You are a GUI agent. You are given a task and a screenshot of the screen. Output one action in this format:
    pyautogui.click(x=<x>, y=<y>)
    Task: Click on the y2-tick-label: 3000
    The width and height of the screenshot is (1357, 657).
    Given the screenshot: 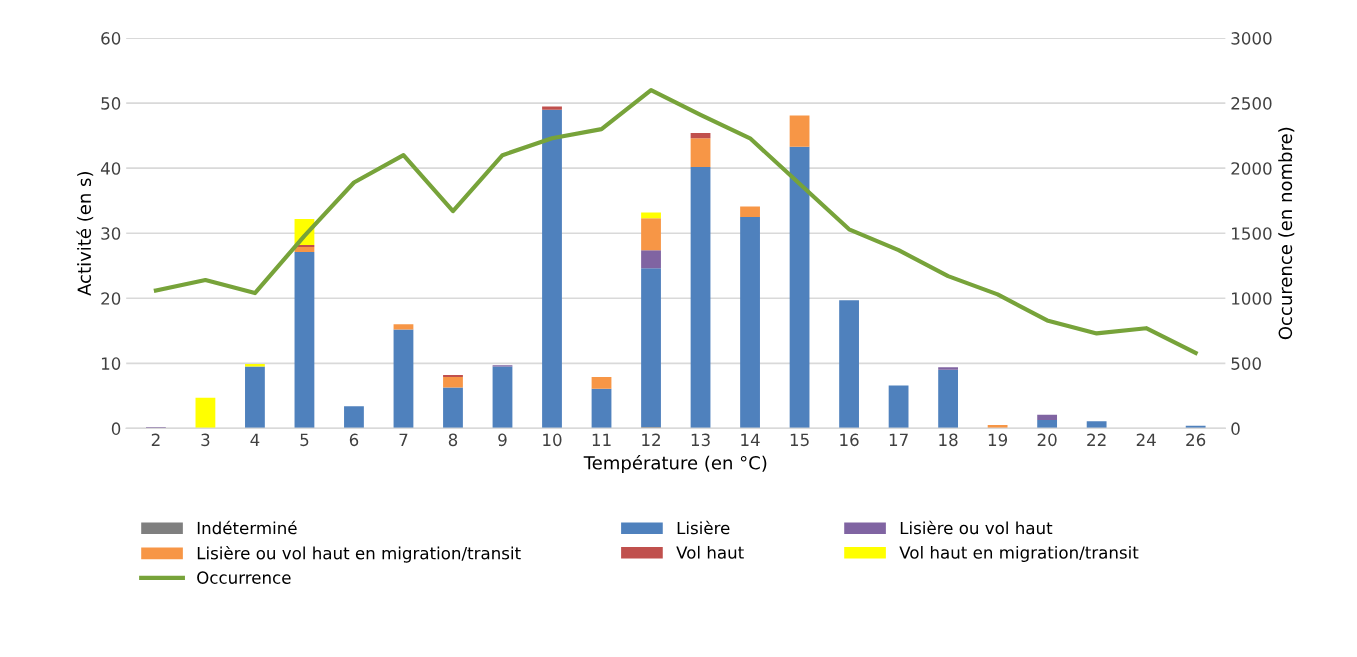 What is the action you would take?
    pyautogui.click(x=1251, y=38)
    